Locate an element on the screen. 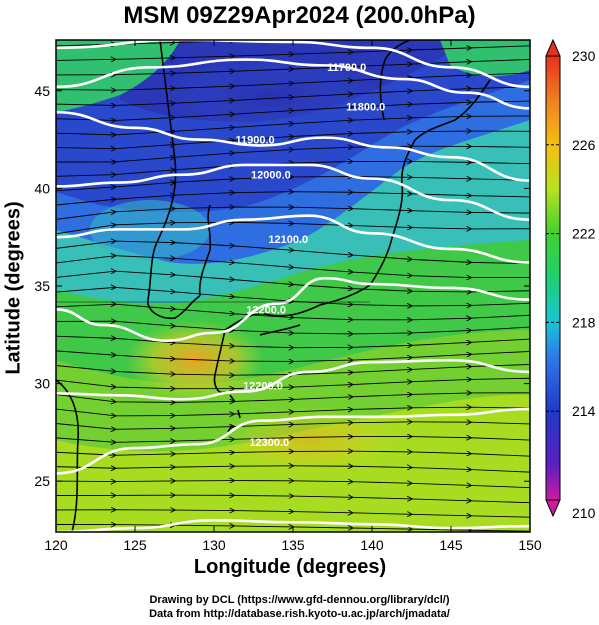 This screenshot has width=599, height=625. colorbar-tick-label: 210 is located at coordinates (584, 513).